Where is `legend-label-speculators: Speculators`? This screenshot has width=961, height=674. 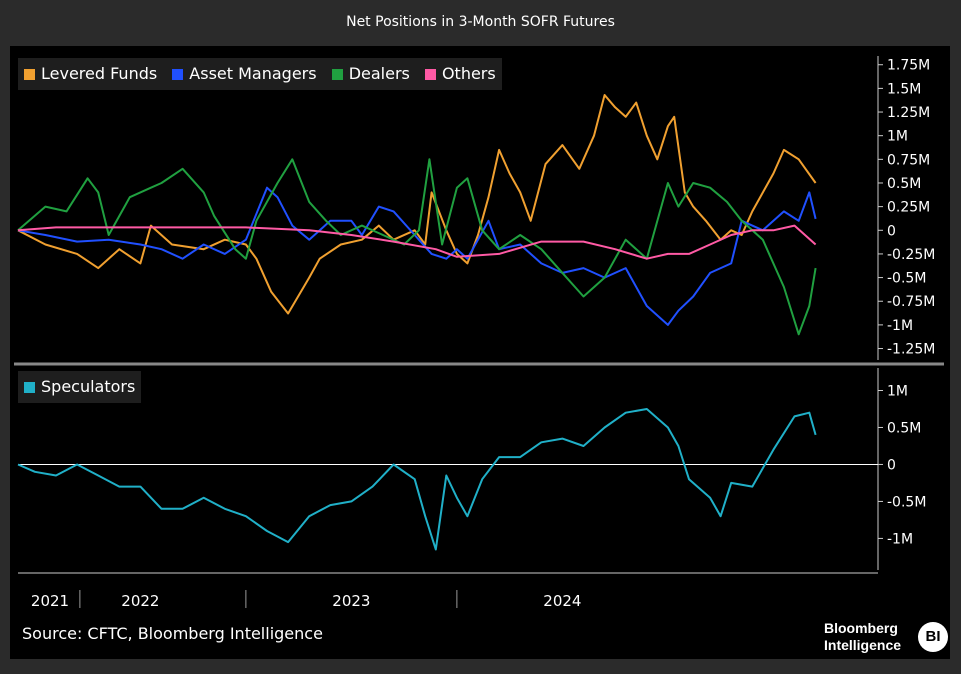 legend-label-speculators: Speculators is located at coordinates (88, 386).